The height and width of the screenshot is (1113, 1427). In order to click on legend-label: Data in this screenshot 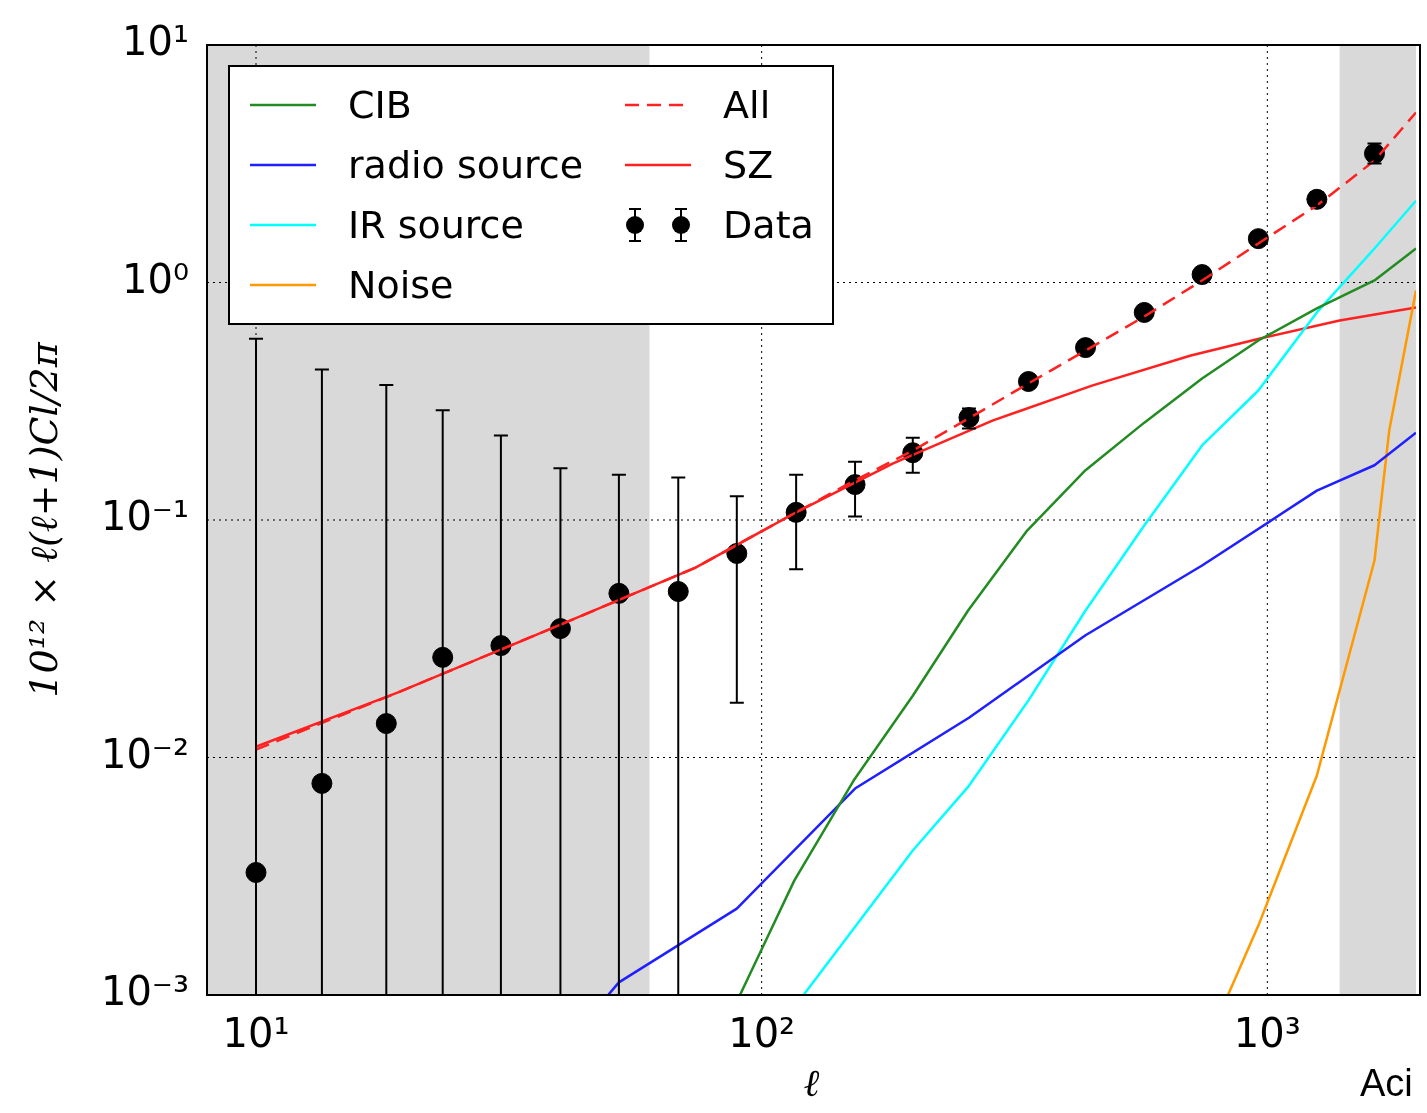, I will do `click(768, 225)`.